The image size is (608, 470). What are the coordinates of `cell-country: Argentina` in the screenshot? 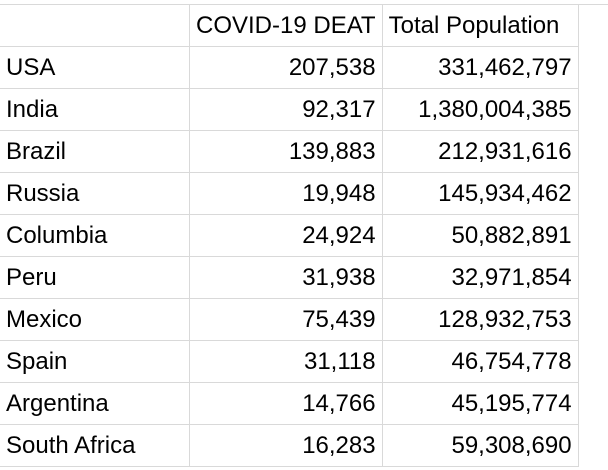 It's located at (95, 403).